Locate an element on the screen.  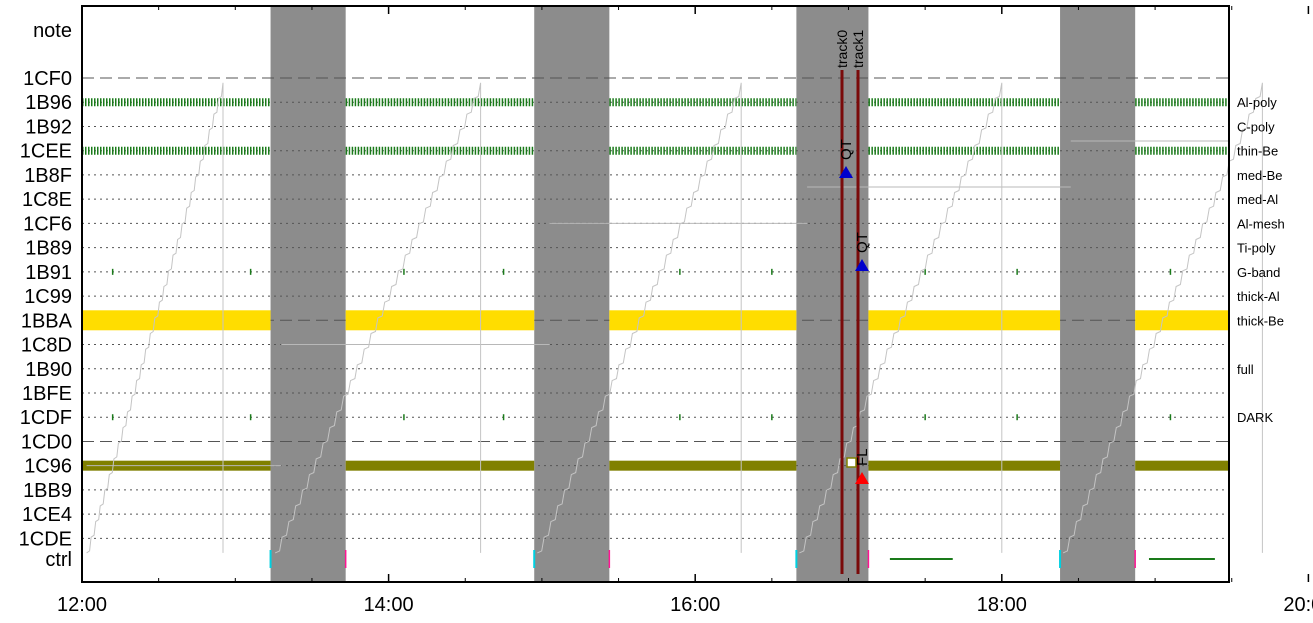
row-label-left: 1BFE is located at coordinates (47, 394).